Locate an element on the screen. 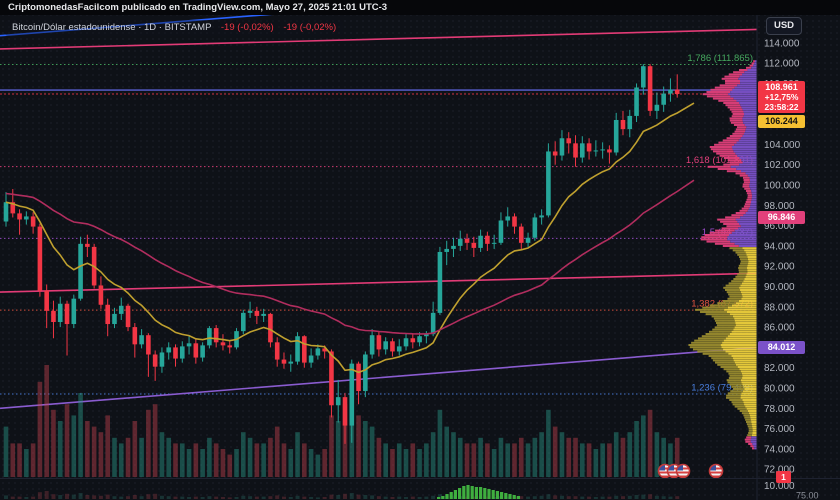 The height and width of the screenshot is (500, 840). currency-toggle-button: USD is located at coordinates (784, 26).